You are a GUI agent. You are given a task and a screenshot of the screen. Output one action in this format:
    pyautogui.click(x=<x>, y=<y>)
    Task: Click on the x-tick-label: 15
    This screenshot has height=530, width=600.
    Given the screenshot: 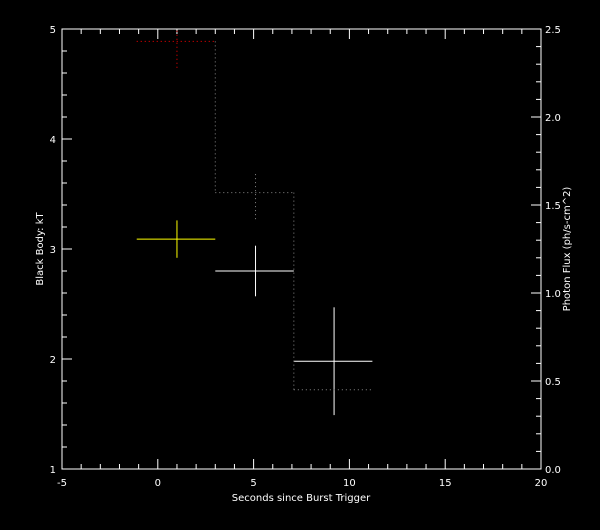 What is the action you would take?
    pyautogui.click(x=445, y=483)
    